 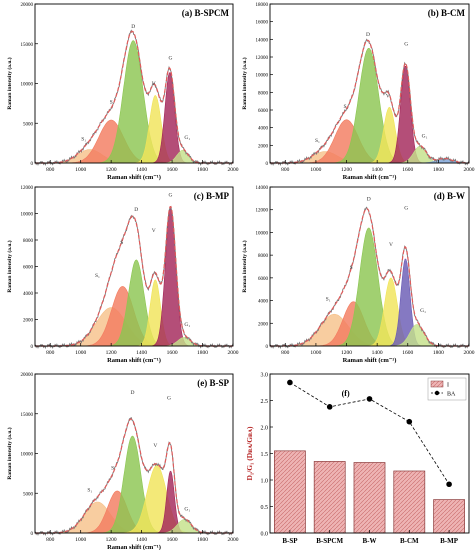 What do you see at coordinates (265, 429) in the screenshot?
I see `y-tick-label: 2.0` at bounding box center [265, 429].